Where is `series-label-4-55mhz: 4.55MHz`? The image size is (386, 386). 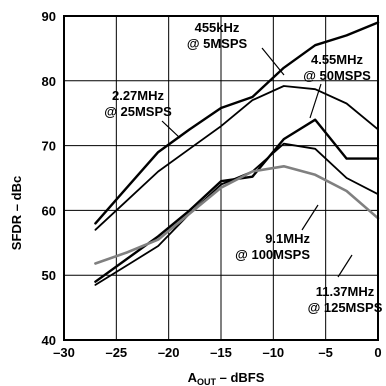 series-label-4-55mhz: 4.55MHz is located at coordinates (337, 59).